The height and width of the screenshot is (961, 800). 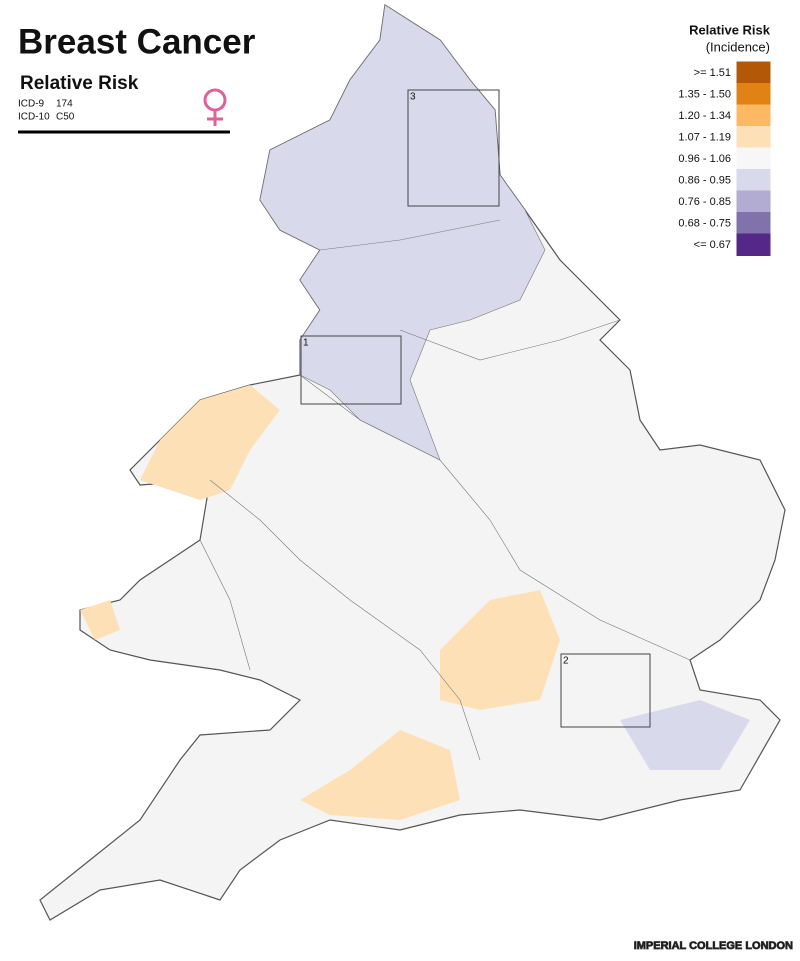 What do you see at coordinates (704, 159) in the screenshot?
I see `legend-label: 0.96 - 1.06` at bounding box center [704, 159].